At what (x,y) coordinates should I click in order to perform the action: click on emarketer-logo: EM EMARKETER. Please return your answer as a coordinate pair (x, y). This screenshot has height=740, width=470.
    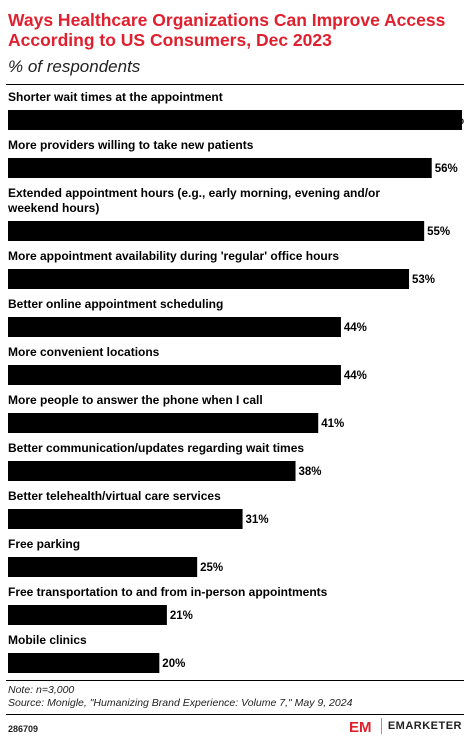
    Looking at the image, I should click on (405, 726).